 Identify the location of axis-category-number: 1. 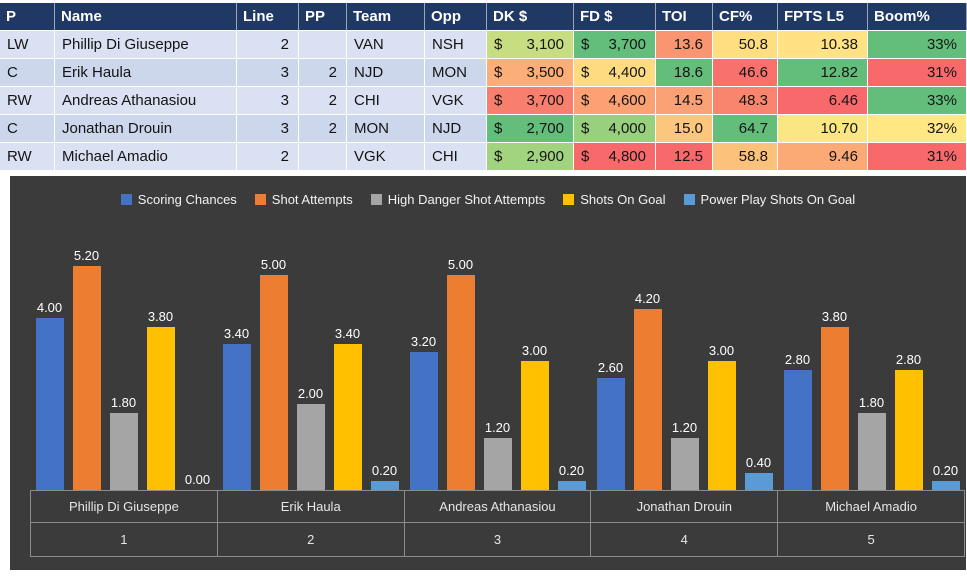
(124, 539).